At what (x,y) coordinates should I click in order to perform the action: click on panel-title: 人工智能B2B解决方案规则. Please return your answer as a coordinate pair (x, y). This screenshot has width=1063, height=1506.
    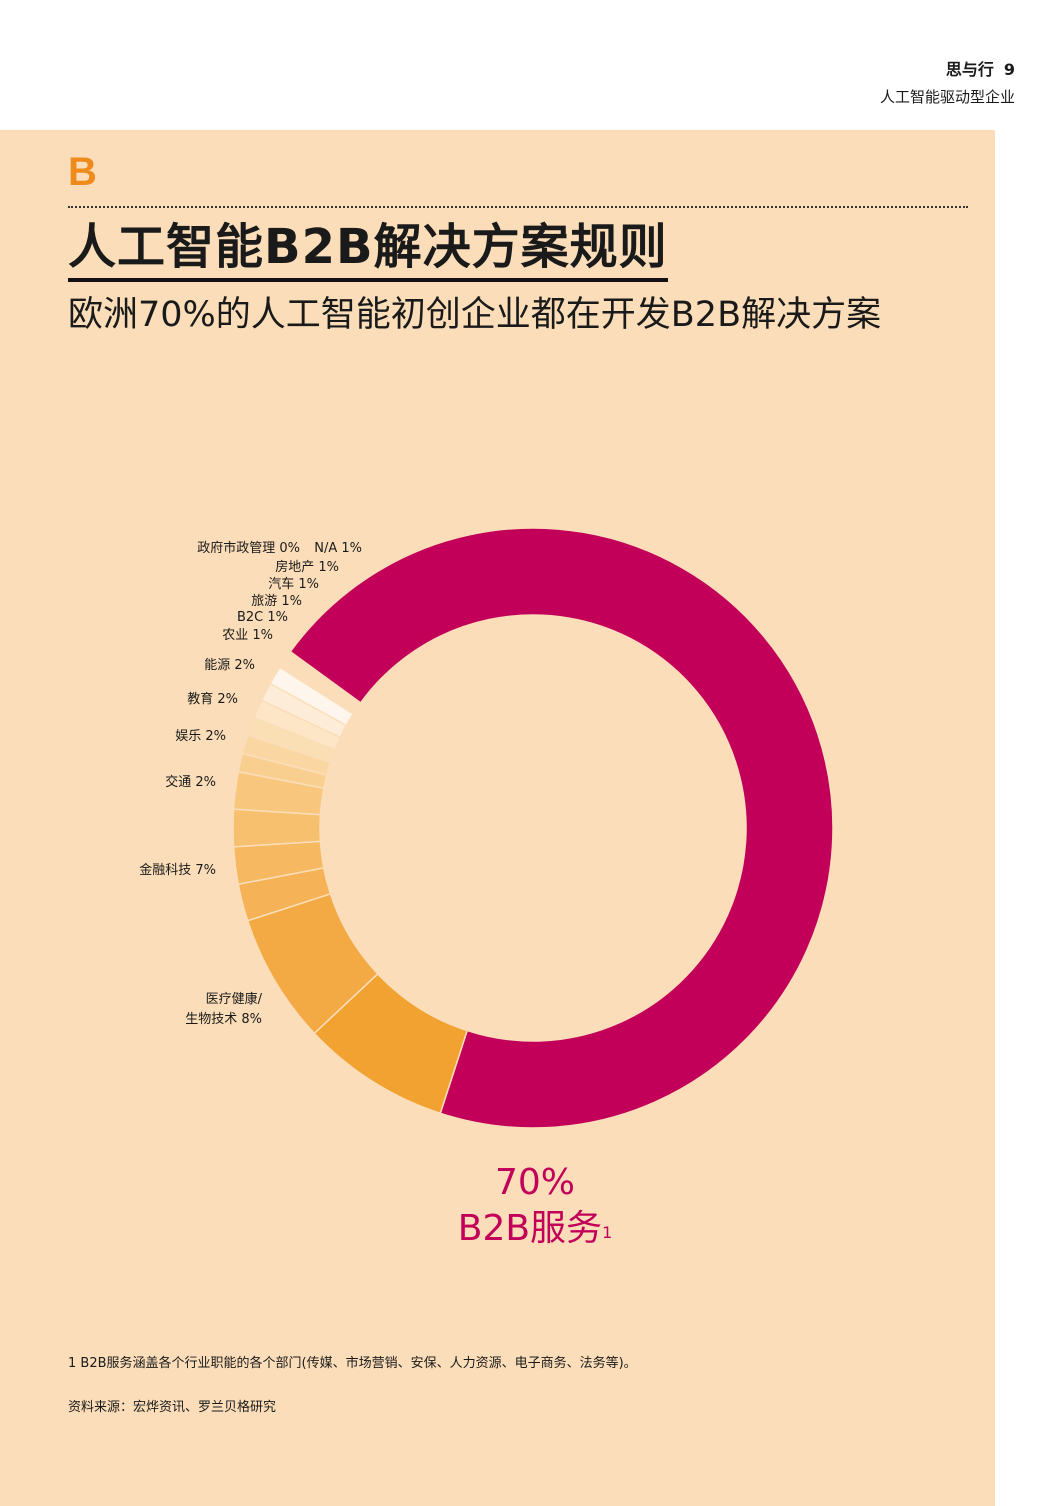
    Looking at the image, I should click on (368, 250).